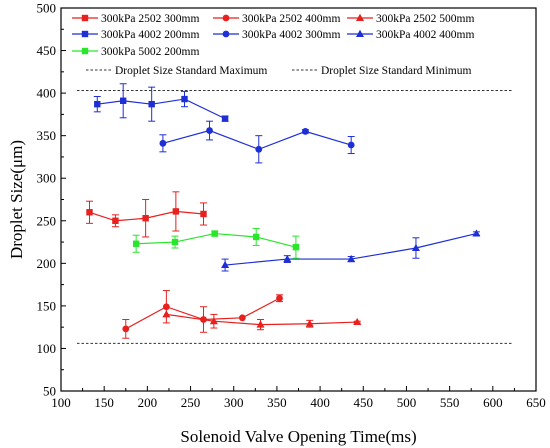 Image resolution: width=550 pixels, height=448 pixels. Describe the element at coordinates (291, 35) in the screenshot. I see `legend-label: 300kPa 4002 300mm` at that location.